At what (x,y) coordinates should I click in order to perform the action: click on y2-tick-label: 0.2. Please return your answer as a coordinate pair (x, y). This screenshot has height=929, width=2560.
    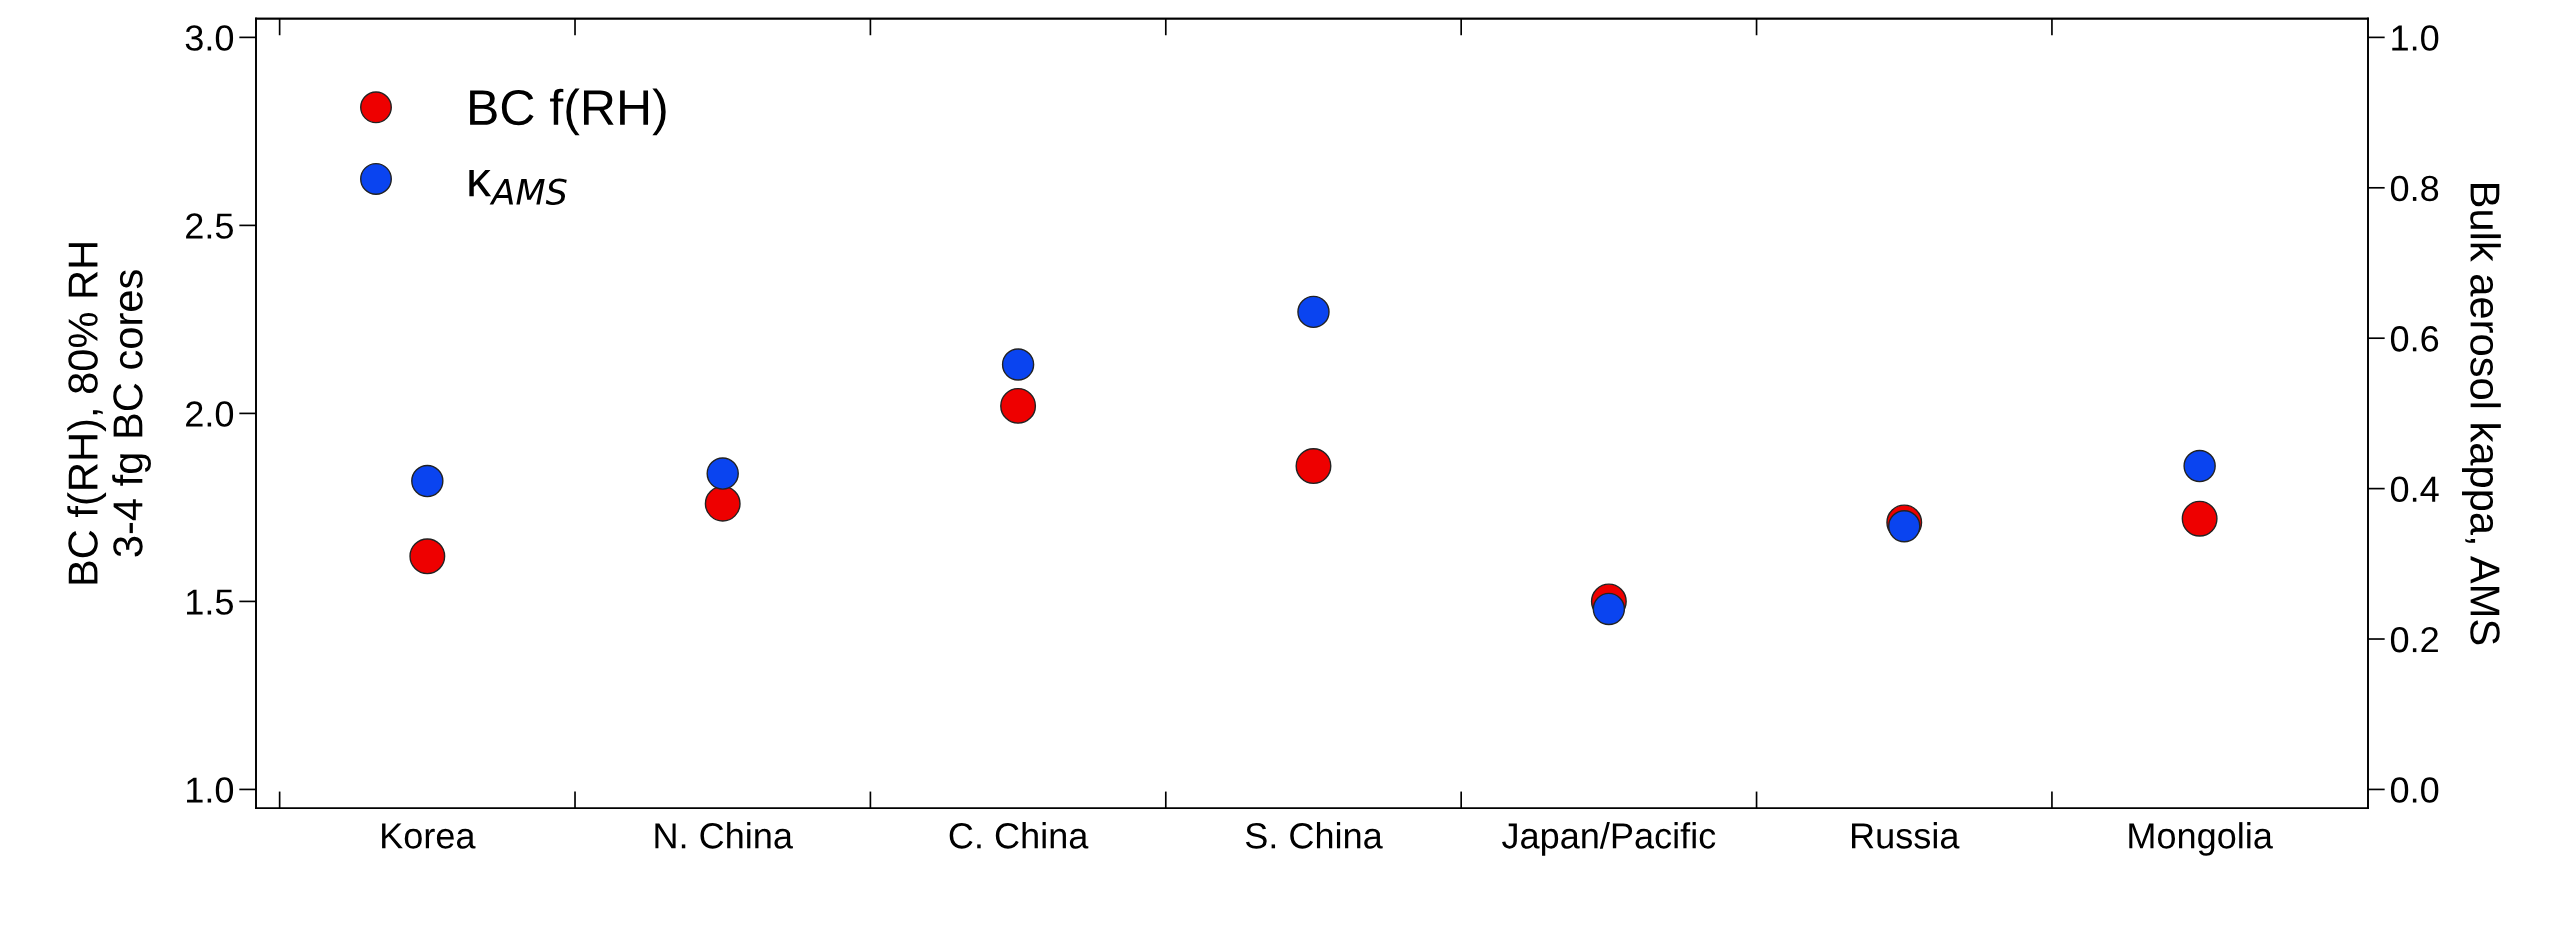
    Looking at the image, I should click on (2414, 639).